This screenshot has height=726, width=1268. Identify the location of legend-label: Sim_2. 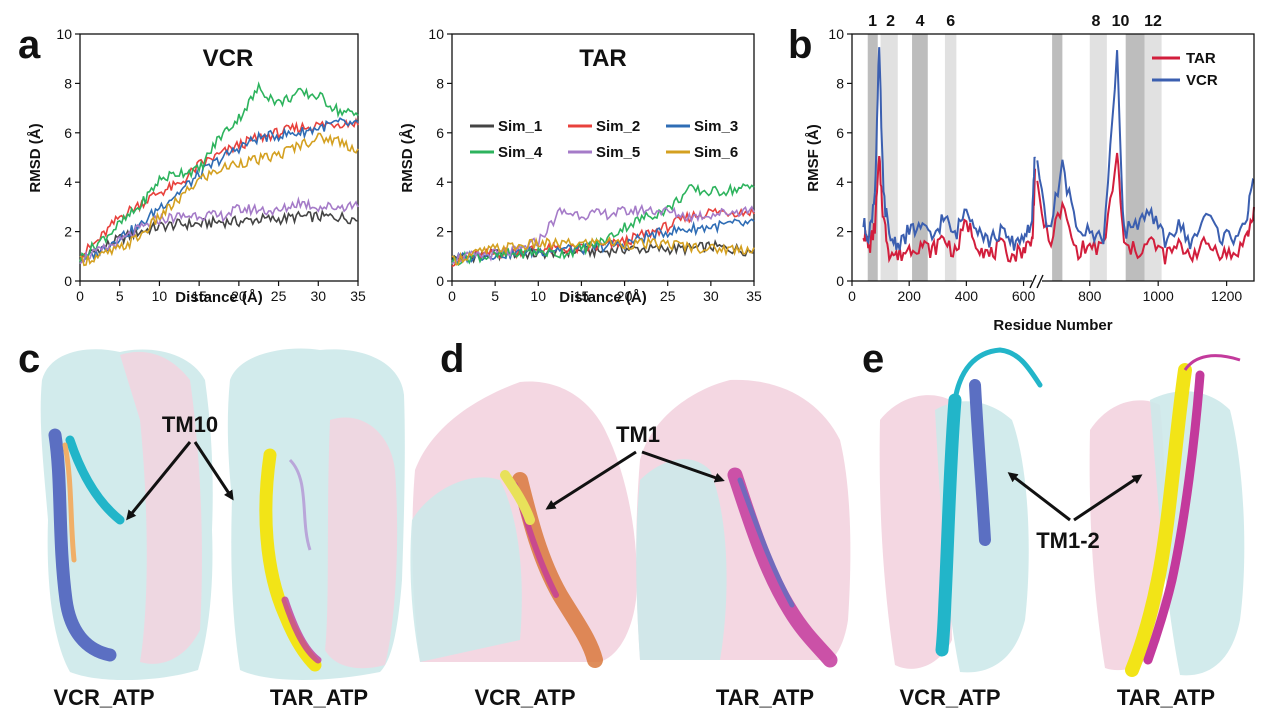
(618, 126).